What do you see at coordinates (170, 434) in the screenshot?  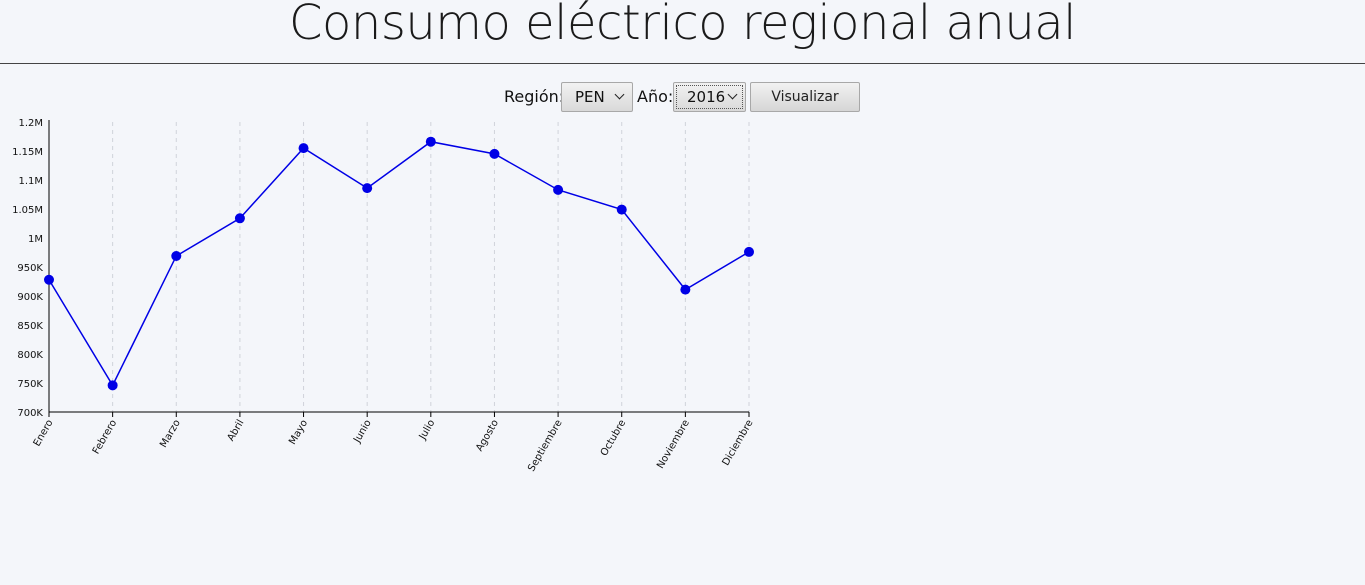 I see `x-tick-label: Marzo` at bounding box center [170, 434].